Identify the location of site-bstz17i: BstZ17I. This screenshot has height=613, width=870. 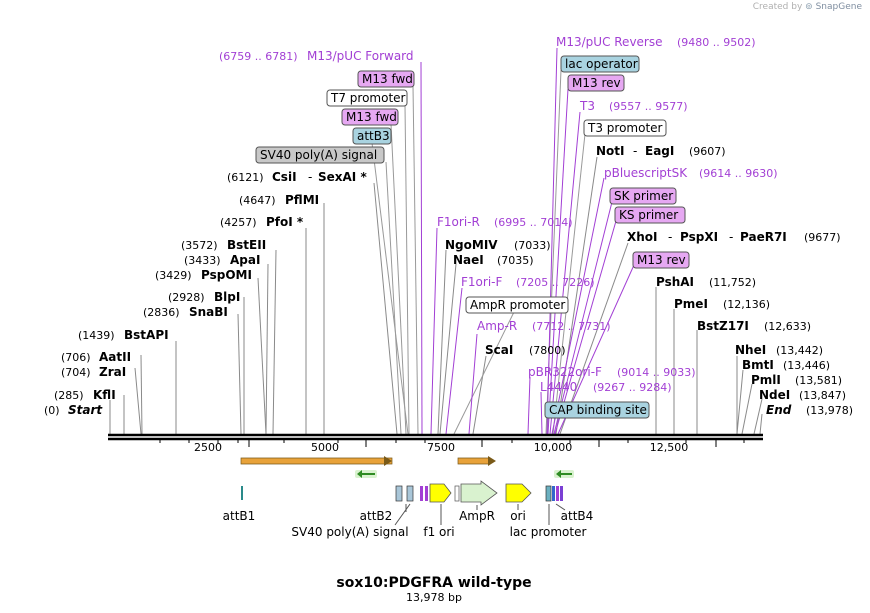
(723, 326).